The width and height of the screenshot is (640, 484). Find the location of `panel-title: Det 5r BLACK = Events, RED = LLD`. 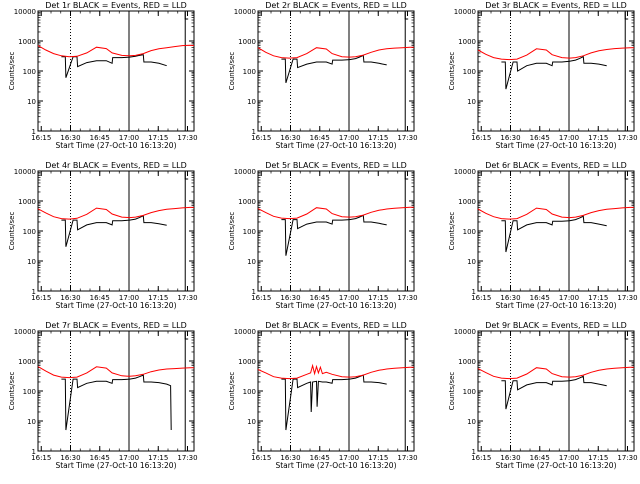

panel-title: Det 5r BLACK = Events, RED = LLD is located at coordinates (336, 165).